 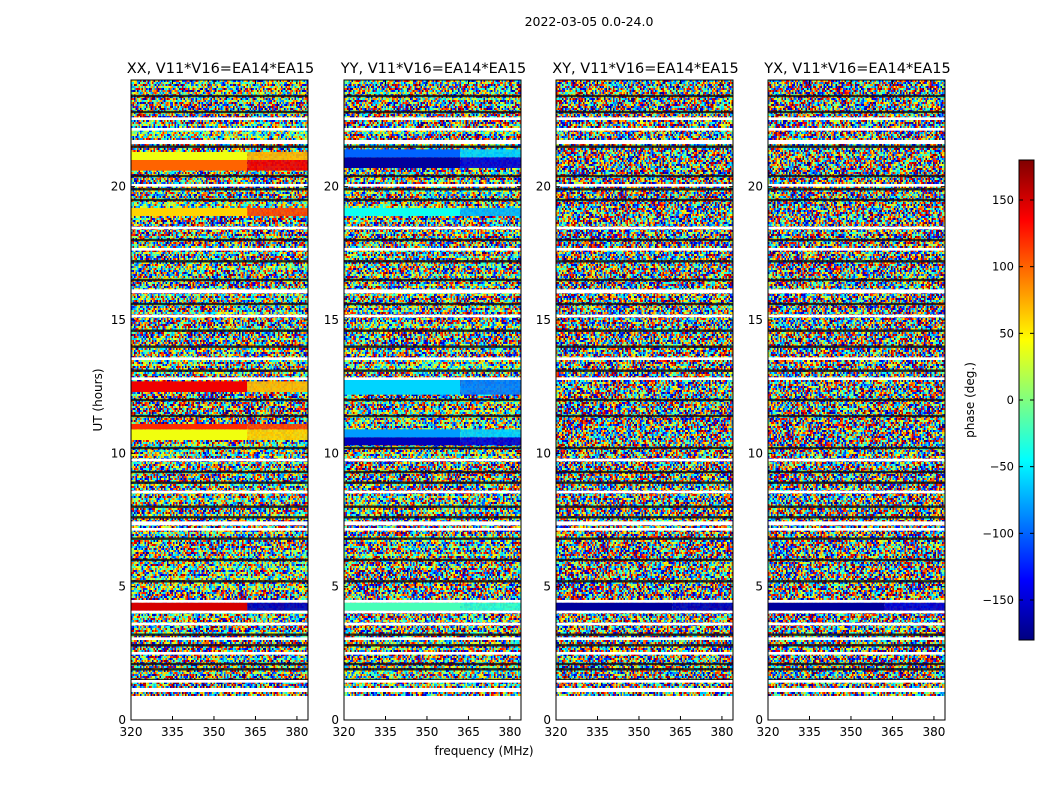 I want to click on colorbar: 150 100 50 0 −50 −100 −150, so click(x=1008, y=400).